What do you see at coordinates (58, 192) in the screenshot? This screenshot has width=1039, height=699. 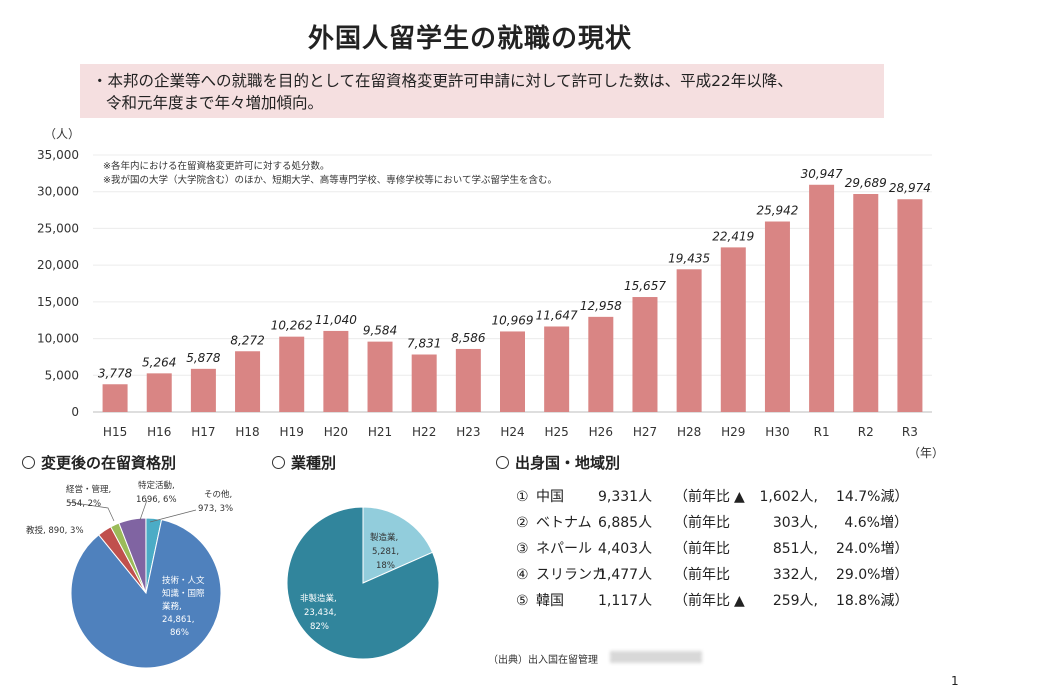 I see `y-tick-label: 30,000` at bounding box center [58, 192].